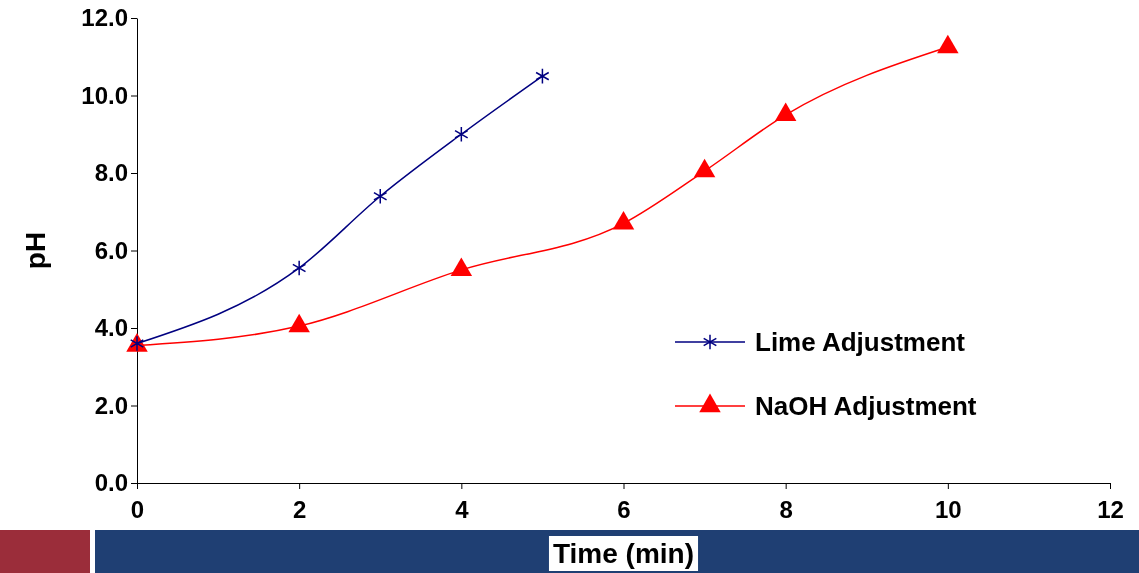  Describe the element at coordinates (866, 406) in the screenshot. I see `legend-label: NaOH Adjustment` at that location.